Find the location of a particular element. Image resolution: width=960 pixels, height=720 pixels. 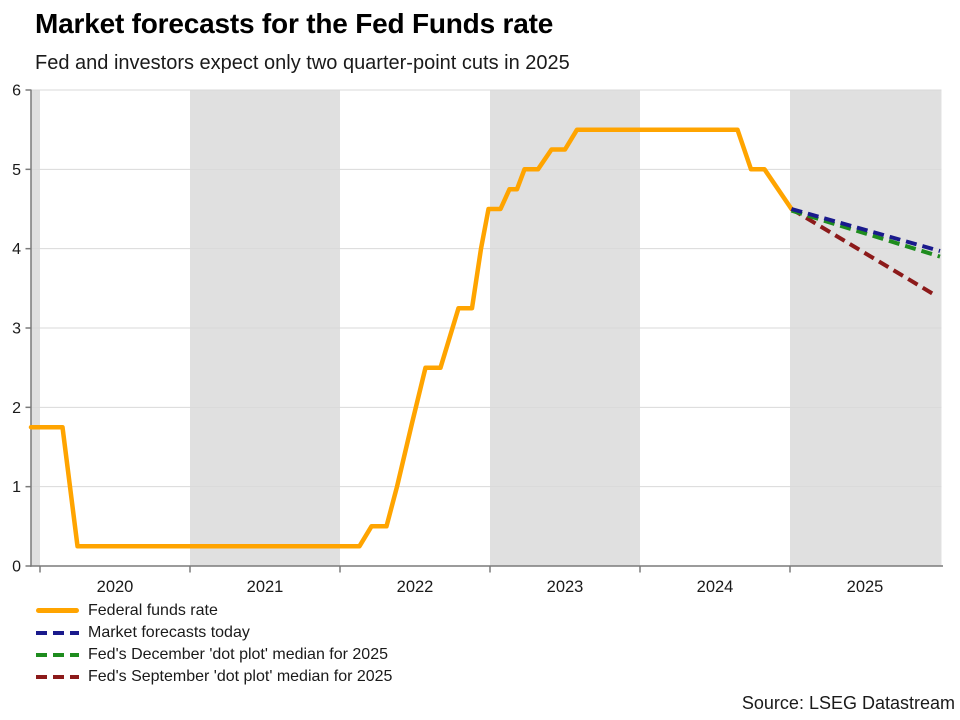

x-tick-label: 2021 is located at coordinates (265, 587).